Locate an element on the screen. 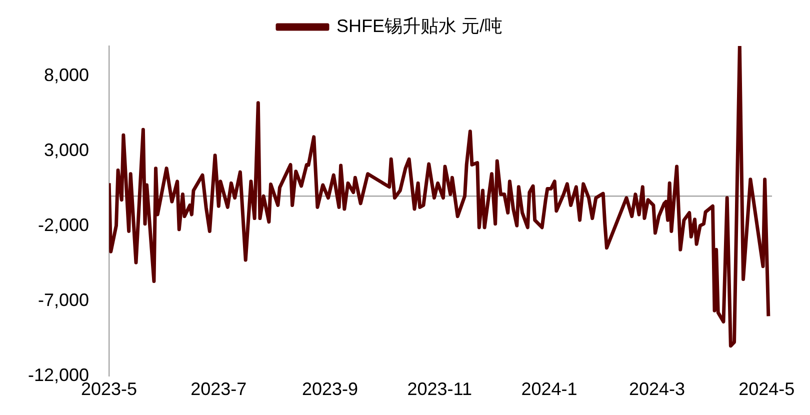 This screenshot has width=810, height=415. y-tick-label: 3,000 is located at coordinates (67, 150).